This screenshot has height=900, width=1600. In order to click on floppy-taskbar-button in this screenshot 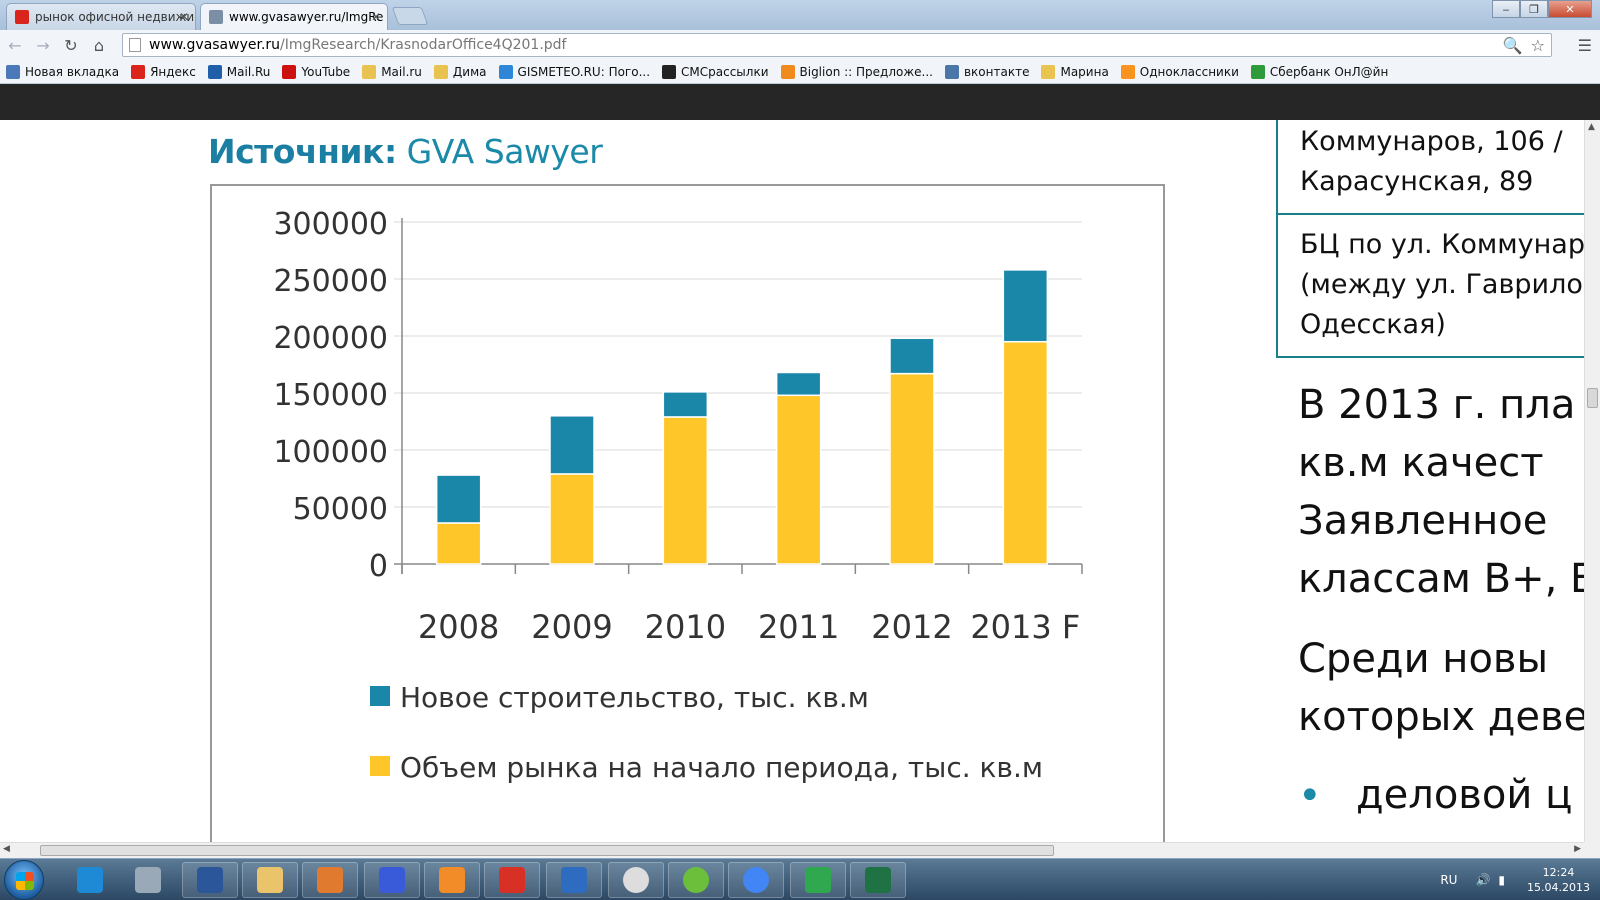, I will do `click(392, 880)`.